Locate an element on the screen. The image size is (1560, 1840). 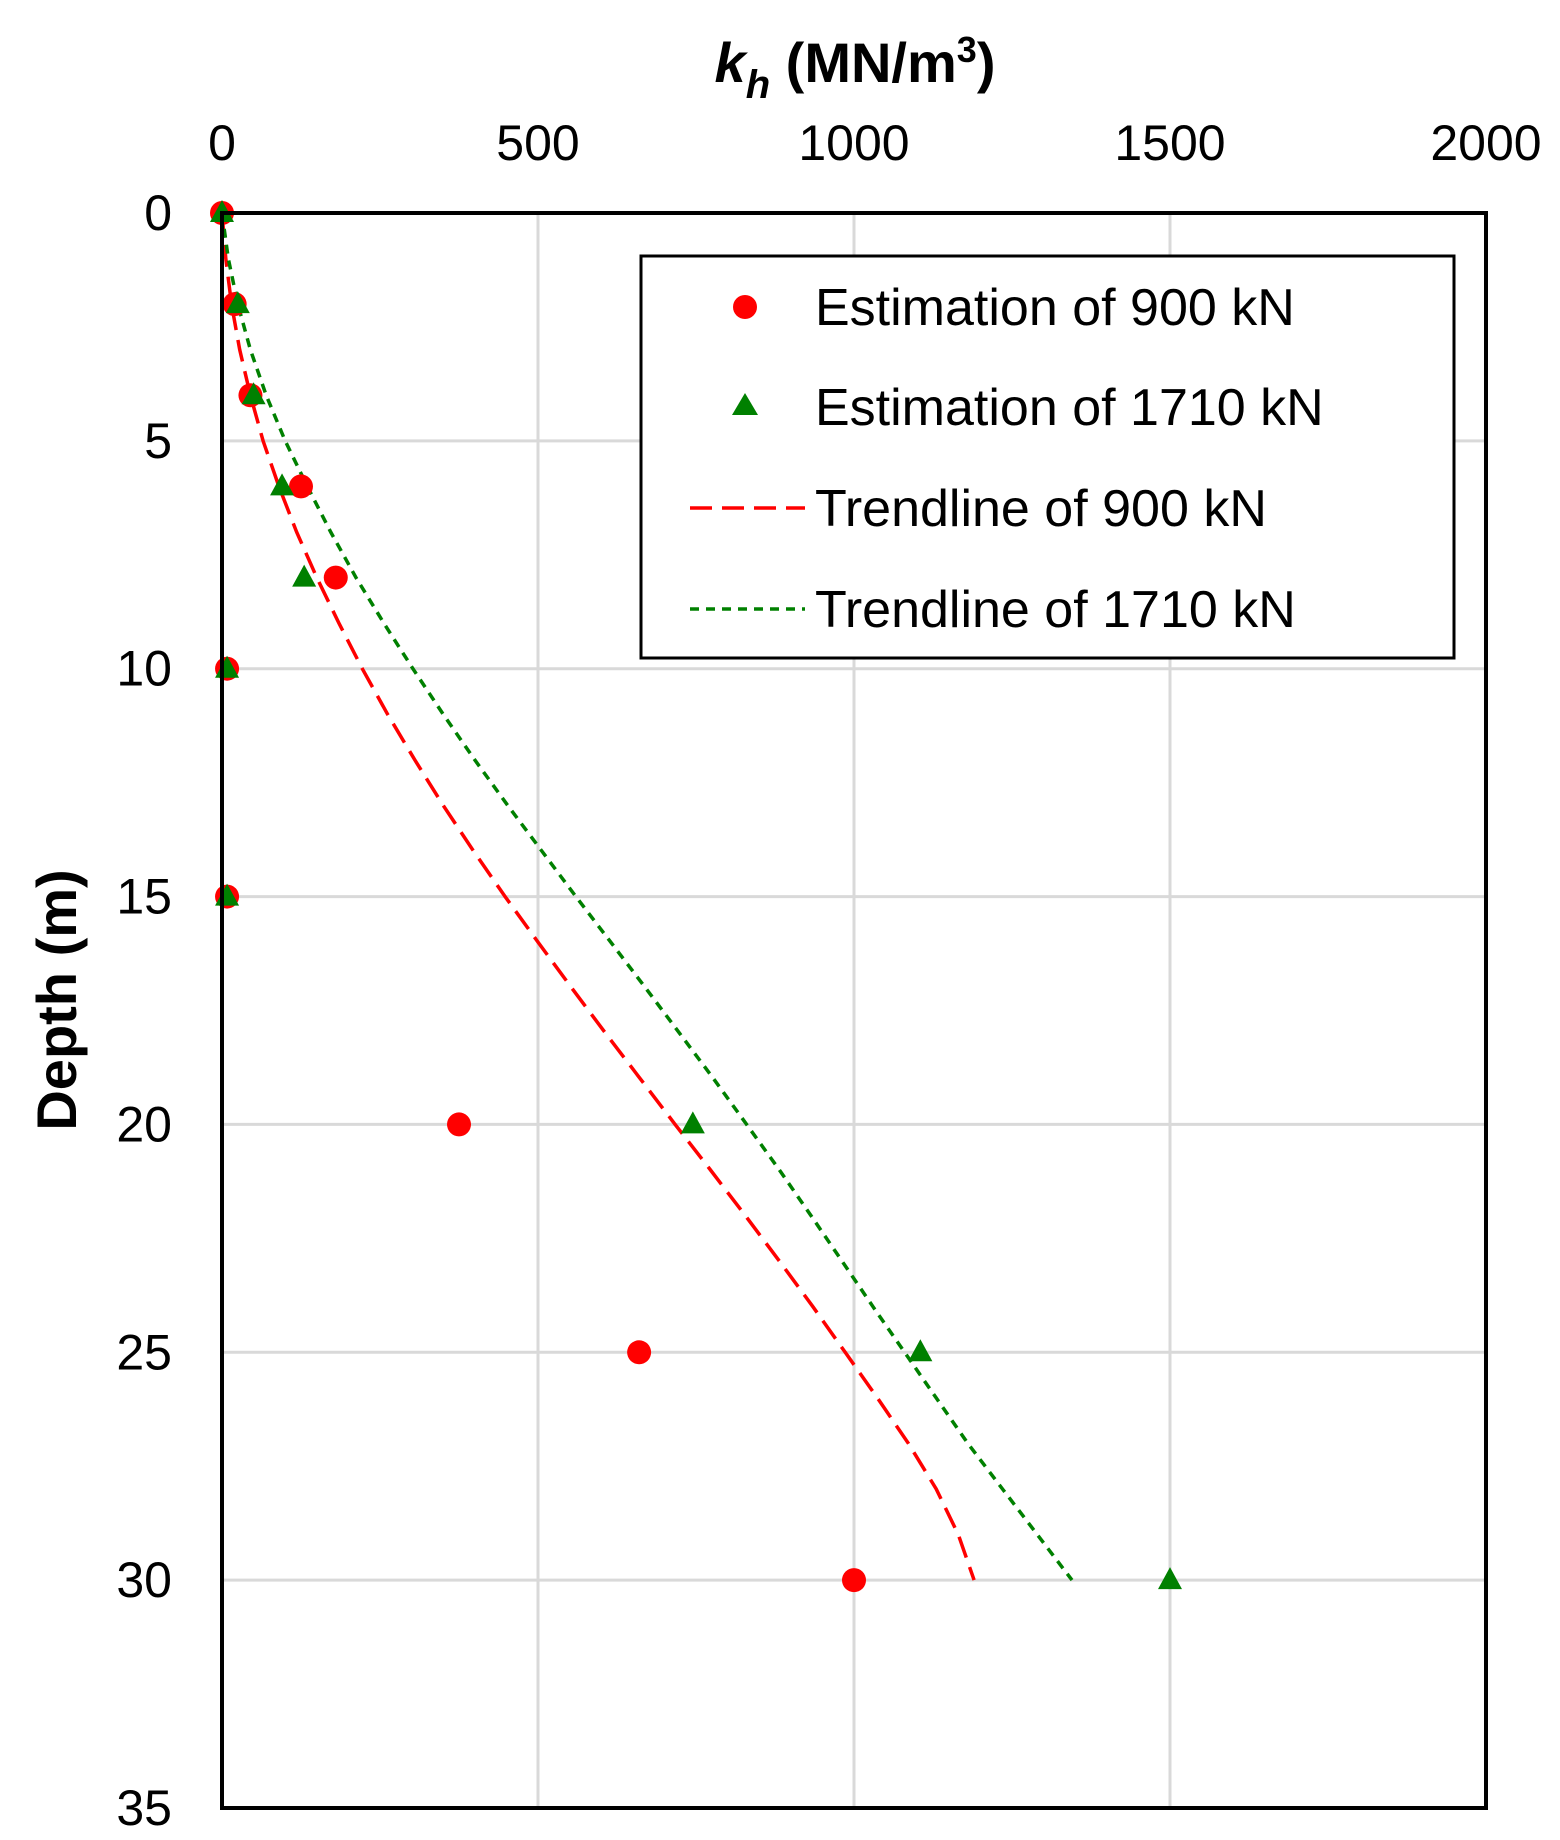
y-tick-labels: 0 5 10 15 20 25 30 35 is located at coordinates (144, 1010).